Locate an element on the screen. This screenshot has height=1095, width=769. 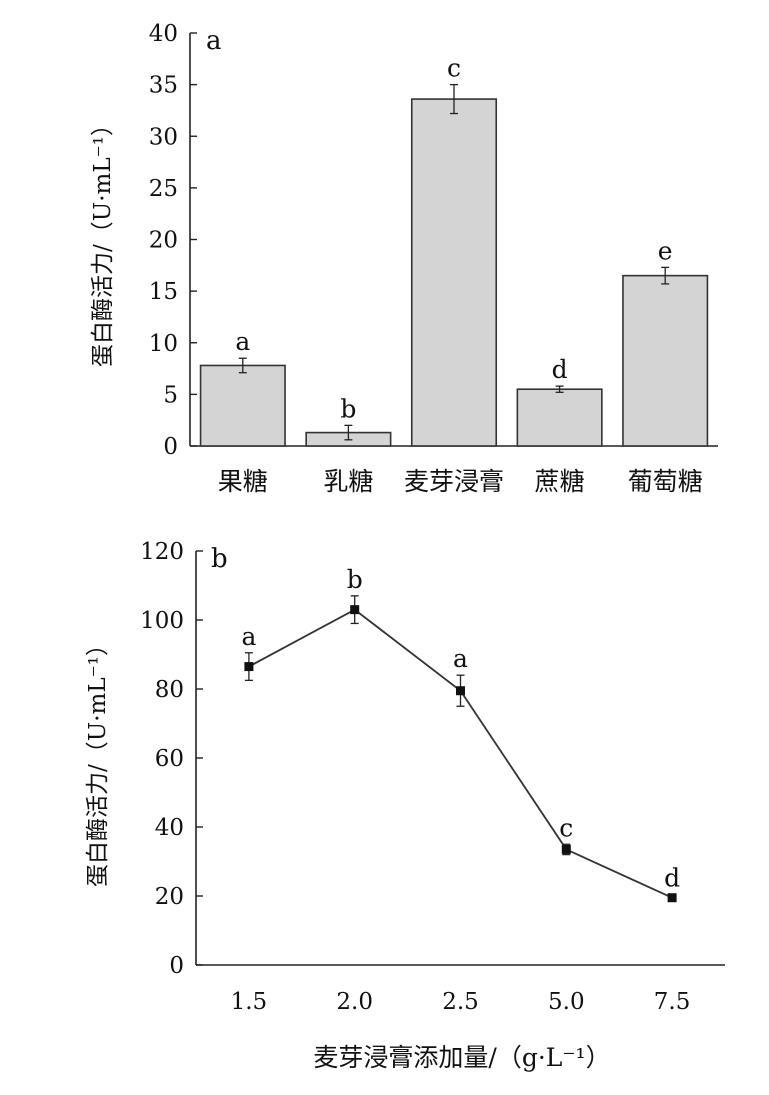
y-tick-label-b: 0 is located at coordinates (176, 966).